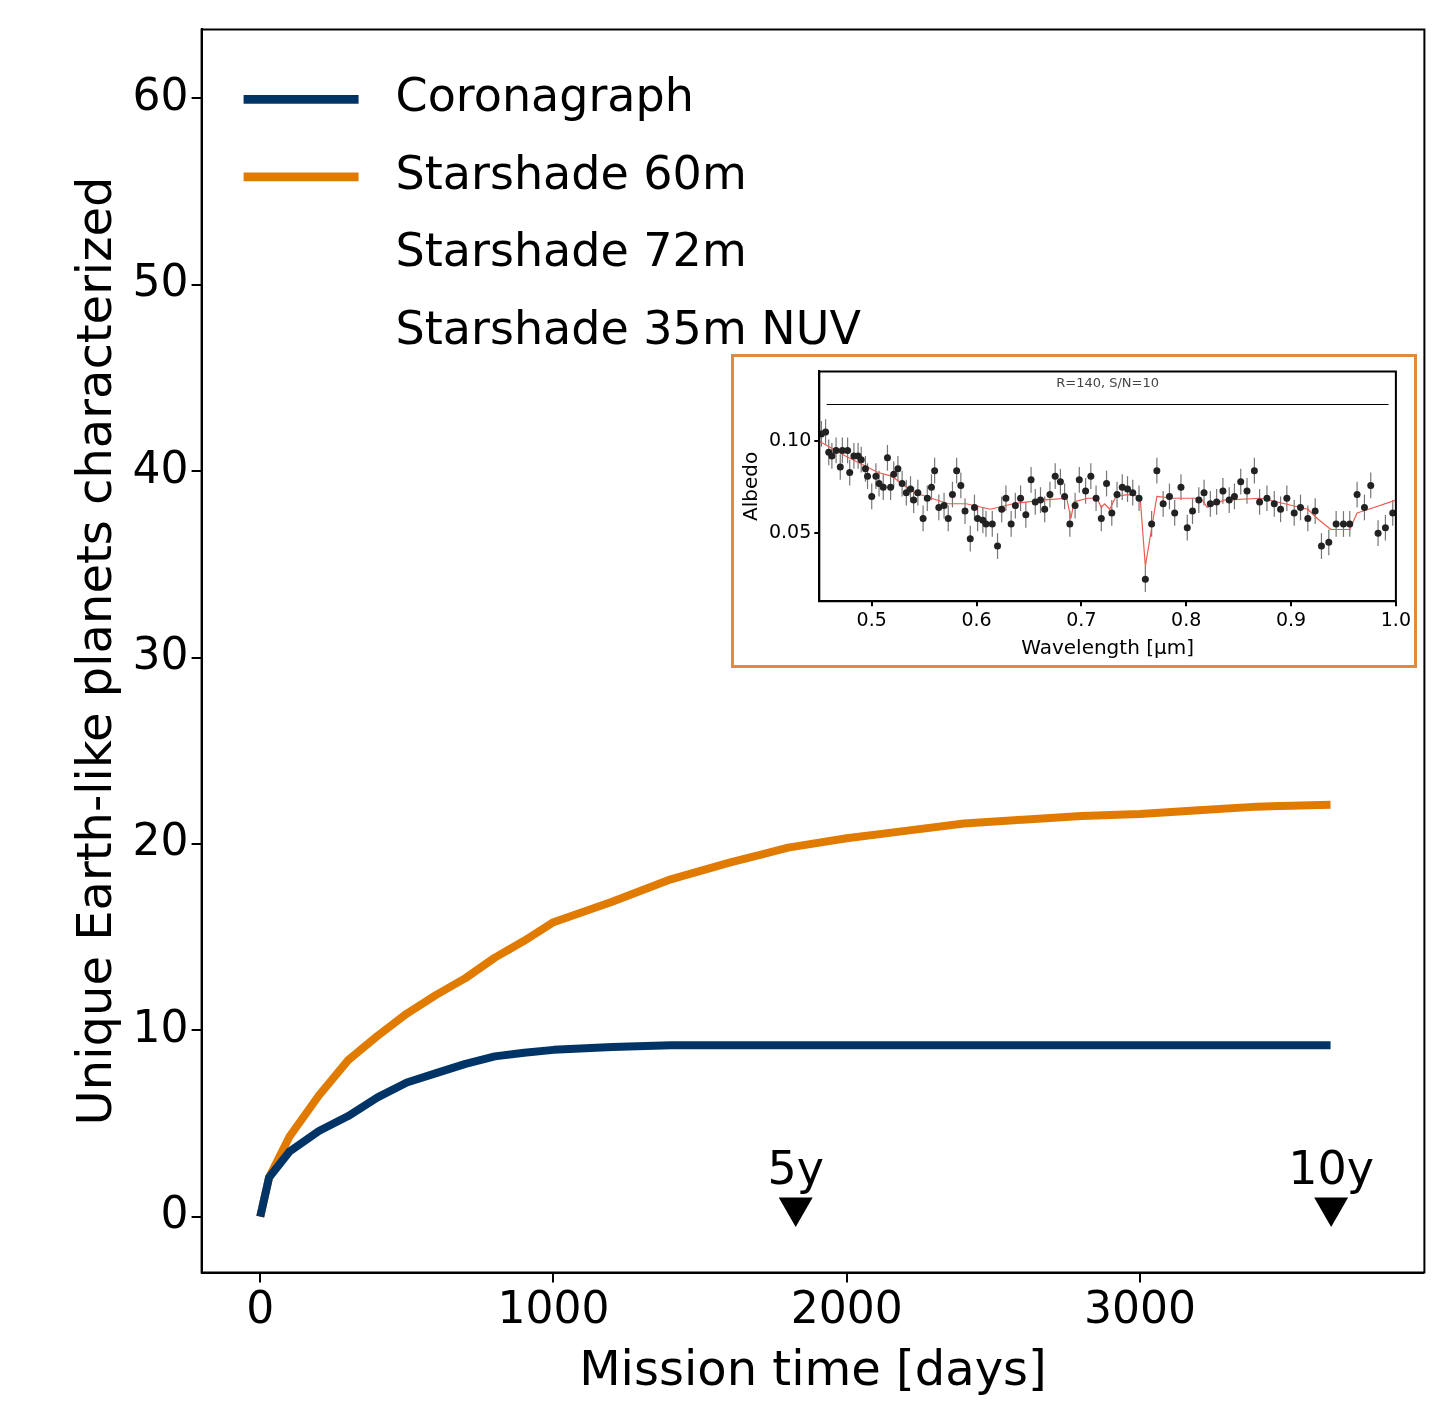  What do you see at coordinates (976, 618) in the screenshot?
I see `x-tick-label: 0.6` at bounding box center [976, 618].